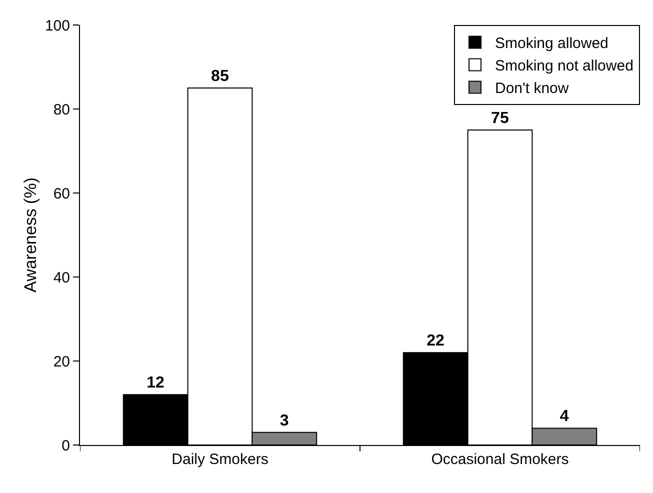  I want to click on legend-label: Smoking allowed, so click(551, 43).